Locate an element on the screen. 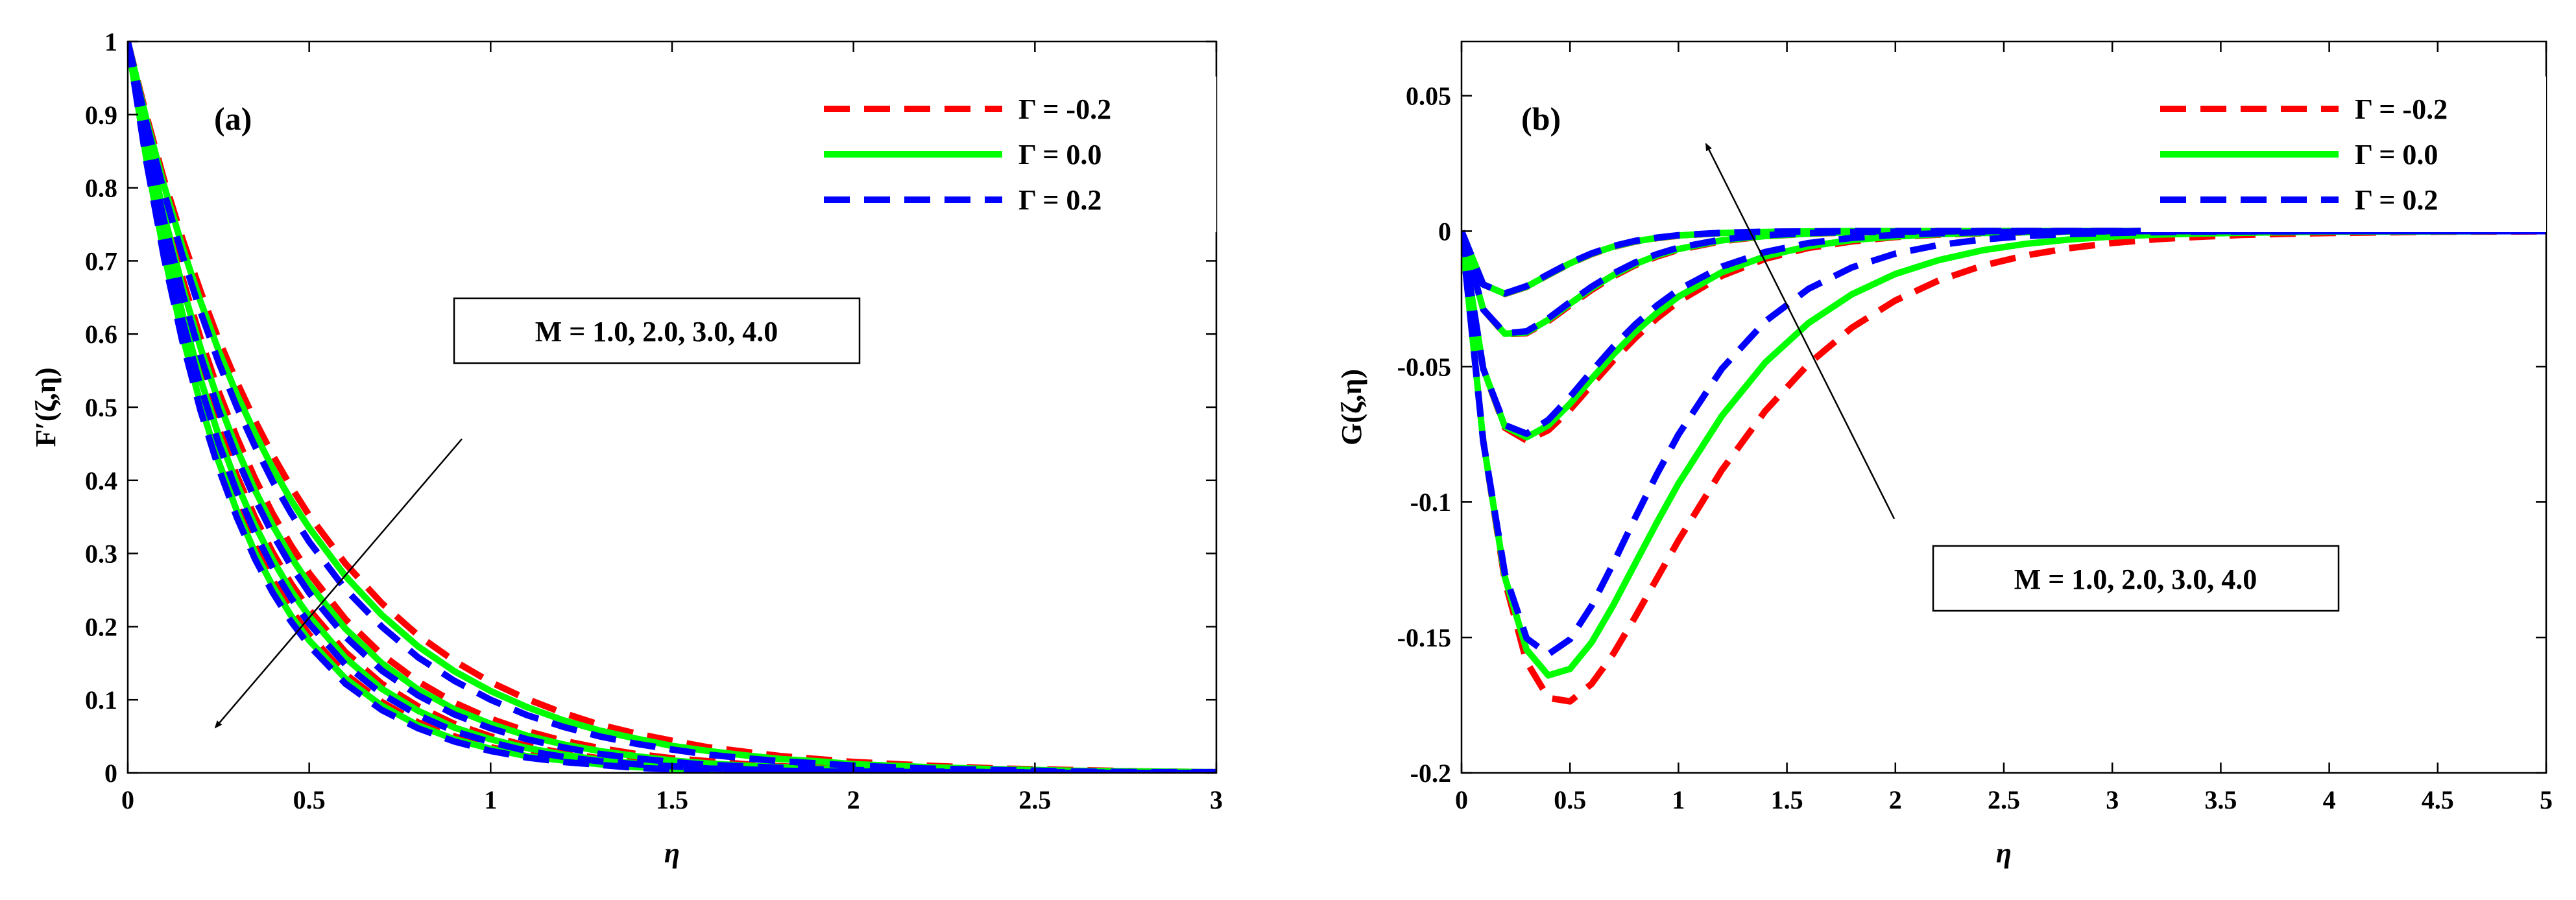 The image size is (2576, 900). y-tick-label: -0.2 is located at coordinates (1430, 774).